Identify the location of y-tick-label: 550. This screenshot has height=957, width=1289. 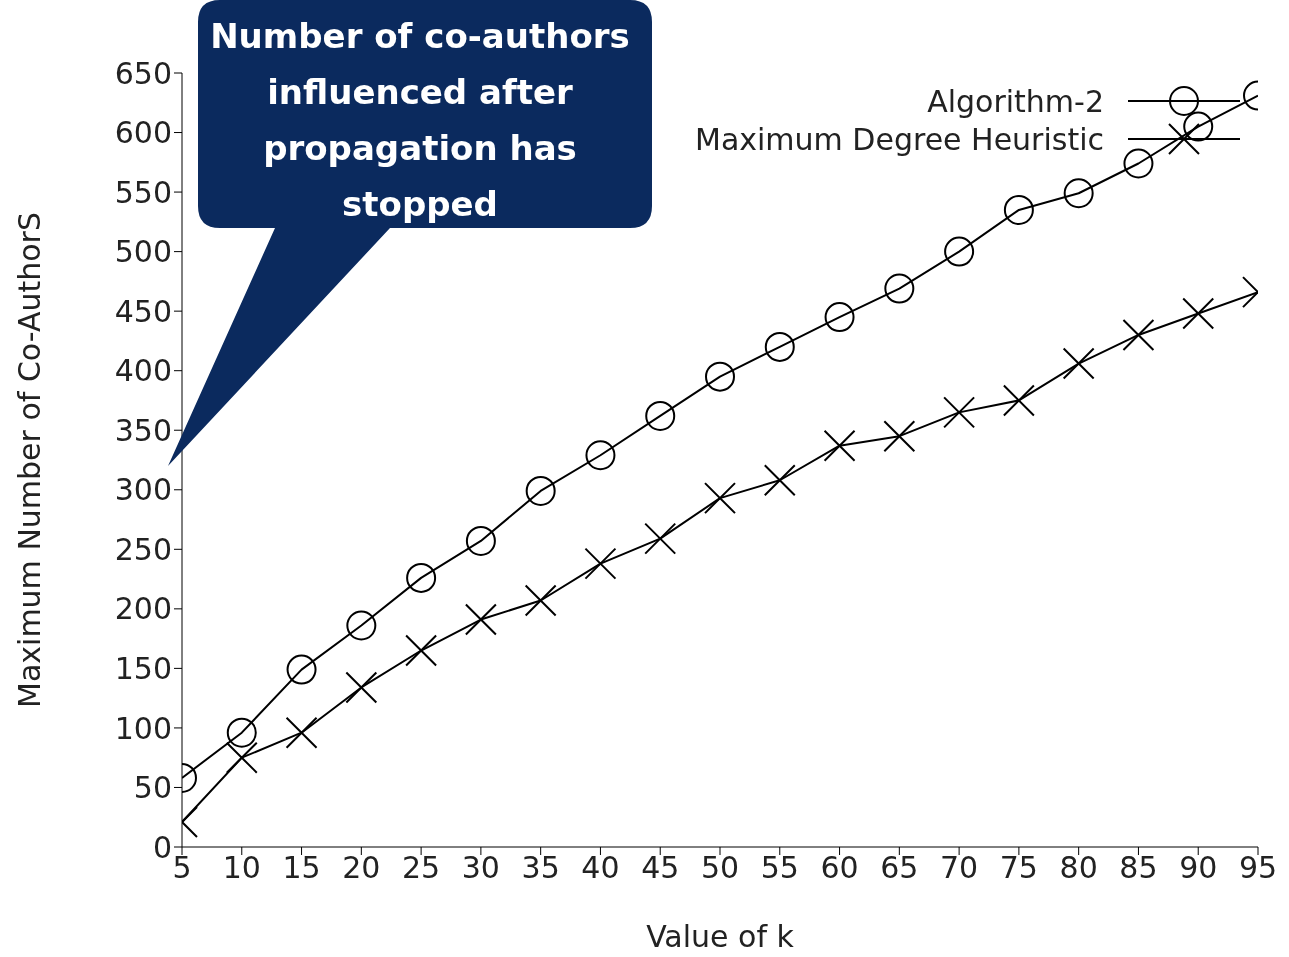
(143, 192).